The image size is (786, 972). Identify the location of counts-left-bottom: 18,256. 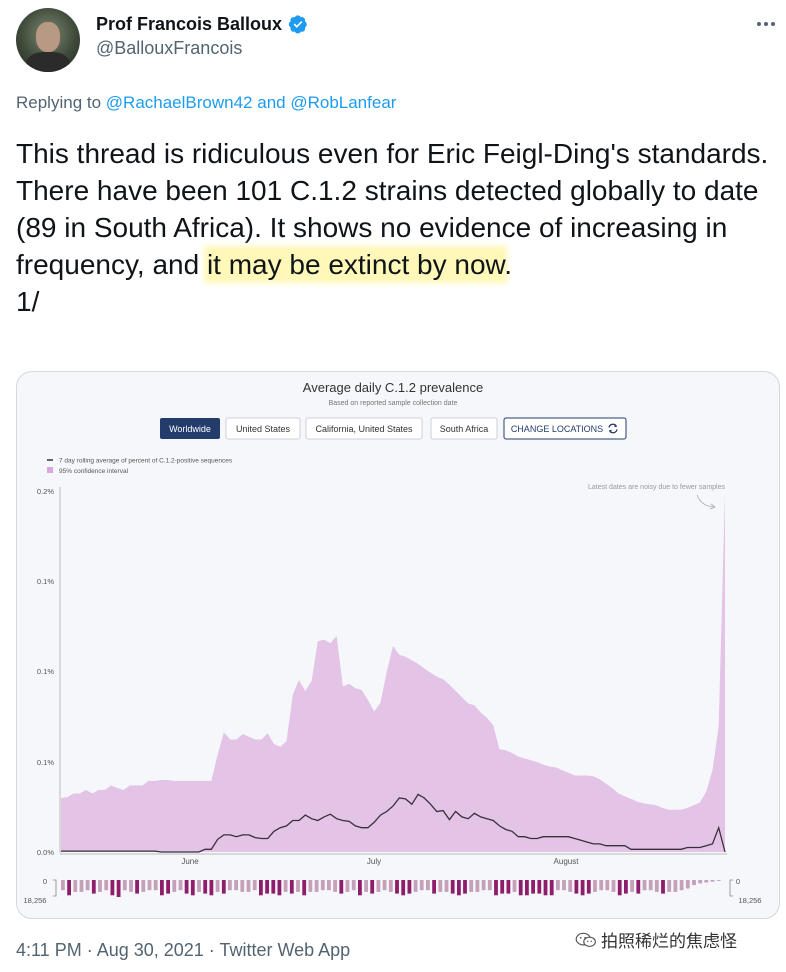
(35, 900).